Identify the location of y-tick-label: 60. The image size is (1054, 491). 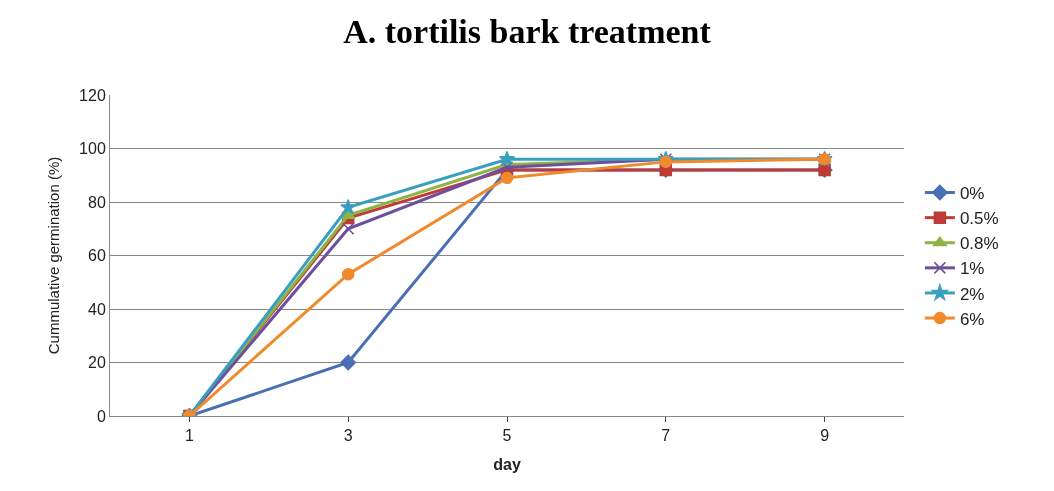
(97, 256).